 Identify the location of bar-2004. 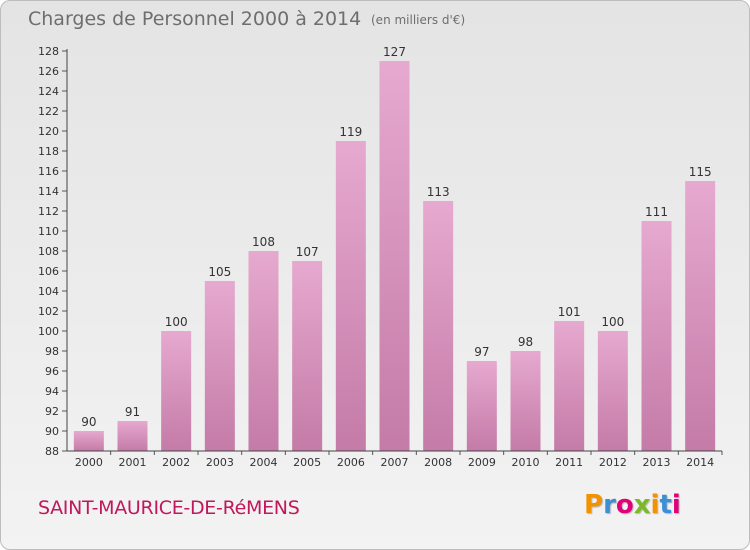
(263, 351).